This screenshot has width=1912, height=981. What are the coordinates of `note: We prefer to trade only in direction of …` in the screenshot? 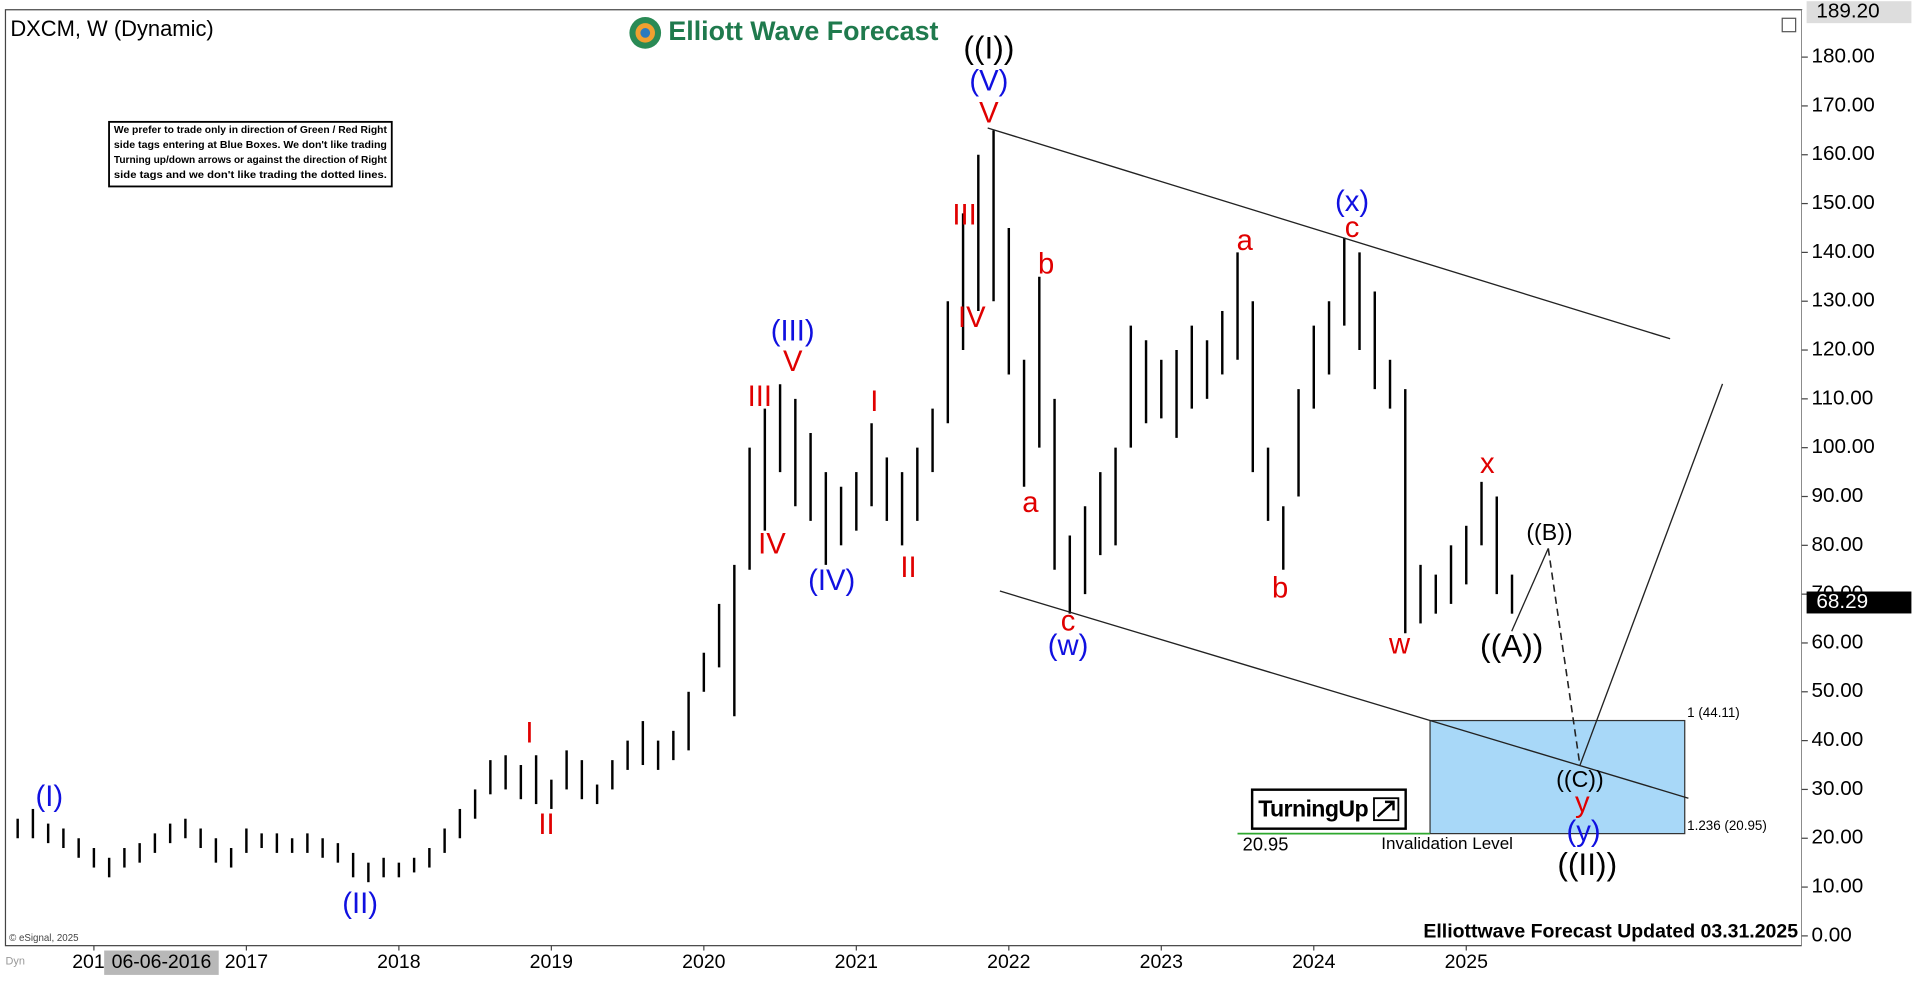 It's located at (250, 153).